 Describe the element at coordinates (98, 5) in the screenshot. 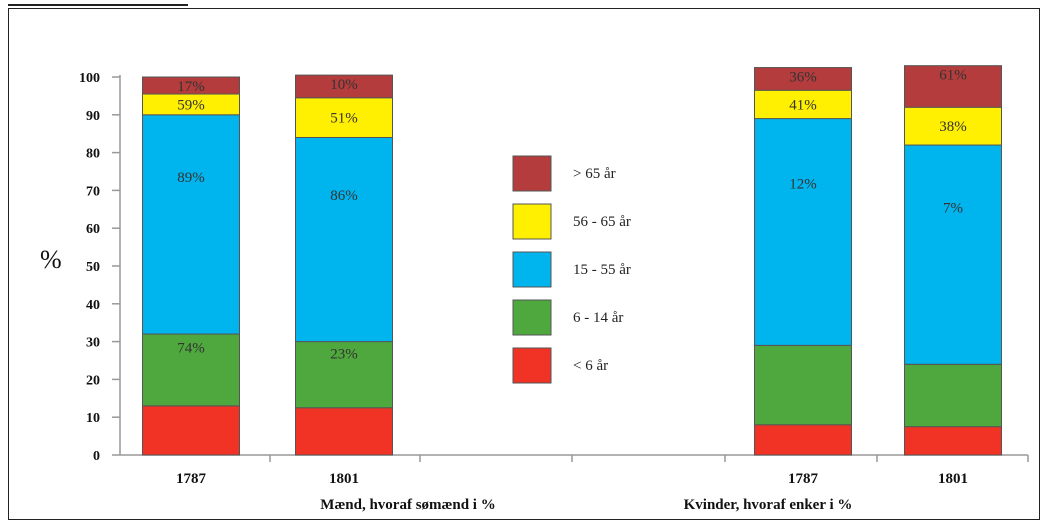

I see `top-rule` at that location.